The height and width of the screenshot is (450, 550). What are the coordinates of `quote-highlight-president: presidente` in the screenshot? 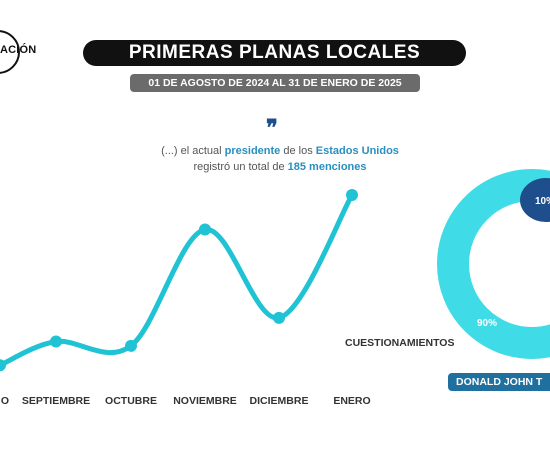 It's located at (252, 151).